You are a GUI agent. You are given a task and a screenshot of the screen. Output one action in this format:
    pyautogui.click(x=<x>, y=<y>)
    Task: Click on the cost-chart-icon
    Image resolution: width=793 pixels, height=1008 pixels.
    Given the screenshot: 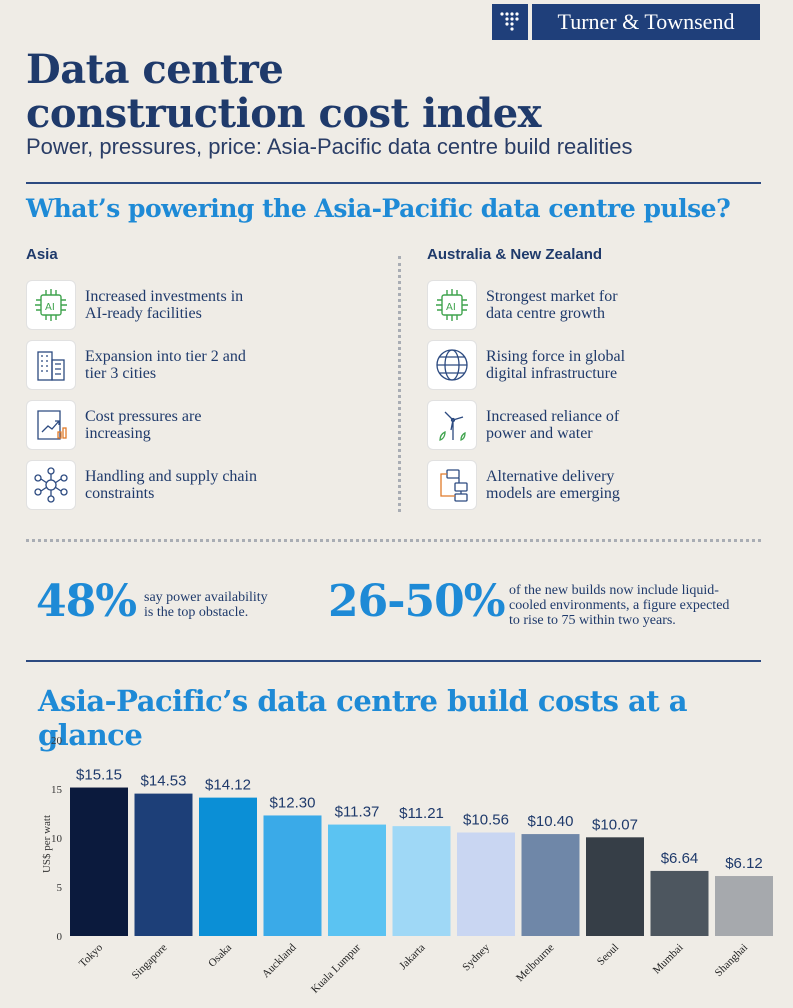 What is the action you would take?
    pyautogui.click(x=51, y=425)
    